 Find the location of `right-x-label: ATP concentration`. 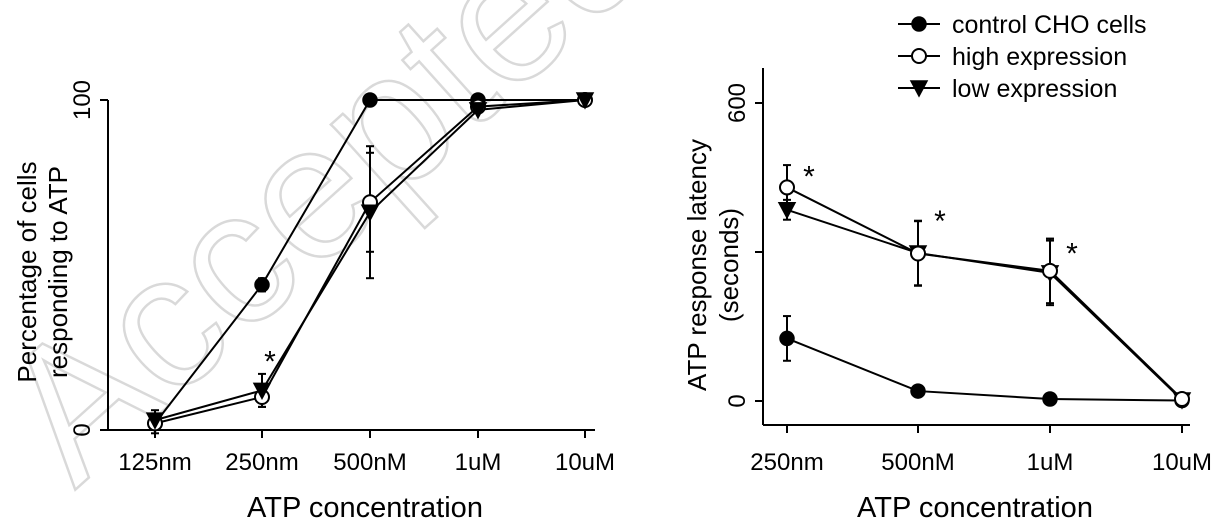

right-x-label: ATP concentration is located at coordinates (975, 508).